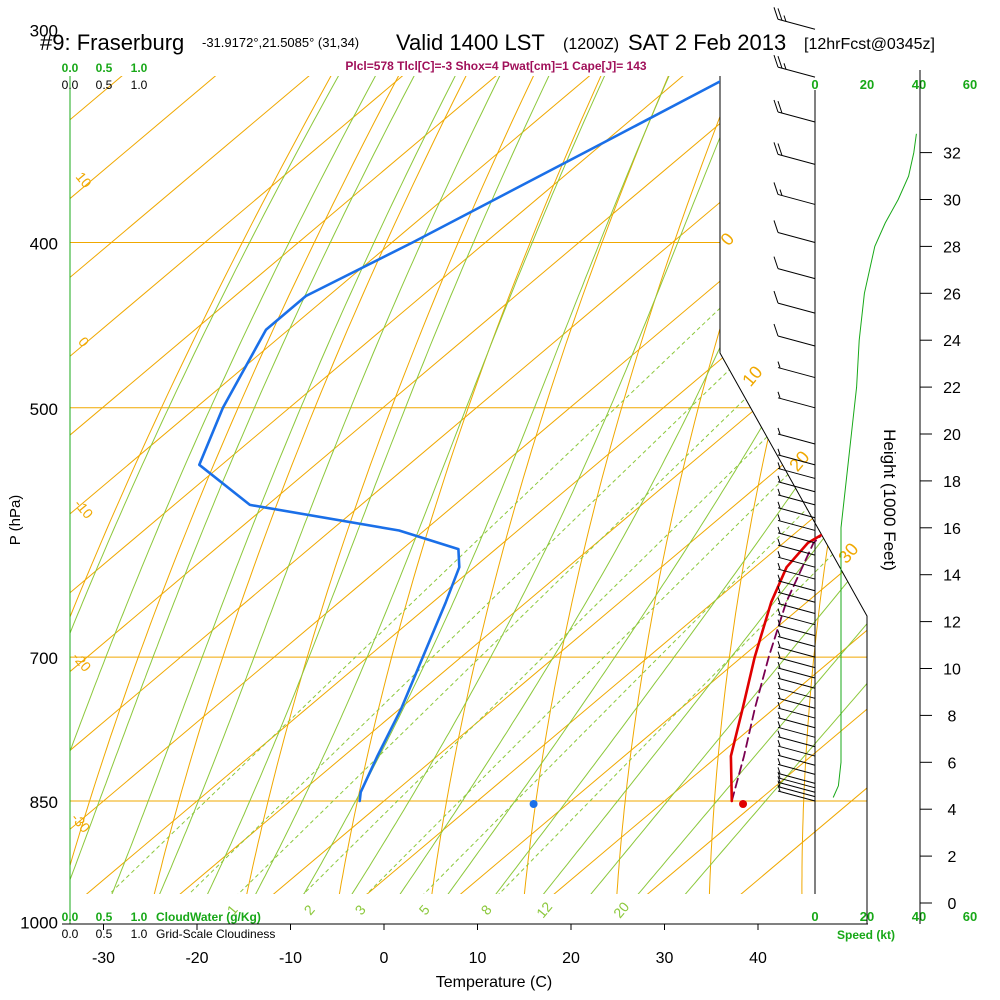  What do you see at coordinates (919, 84) in the screenshot?
I see `speed-scale-top: 40` at bounding box center [919, 84].